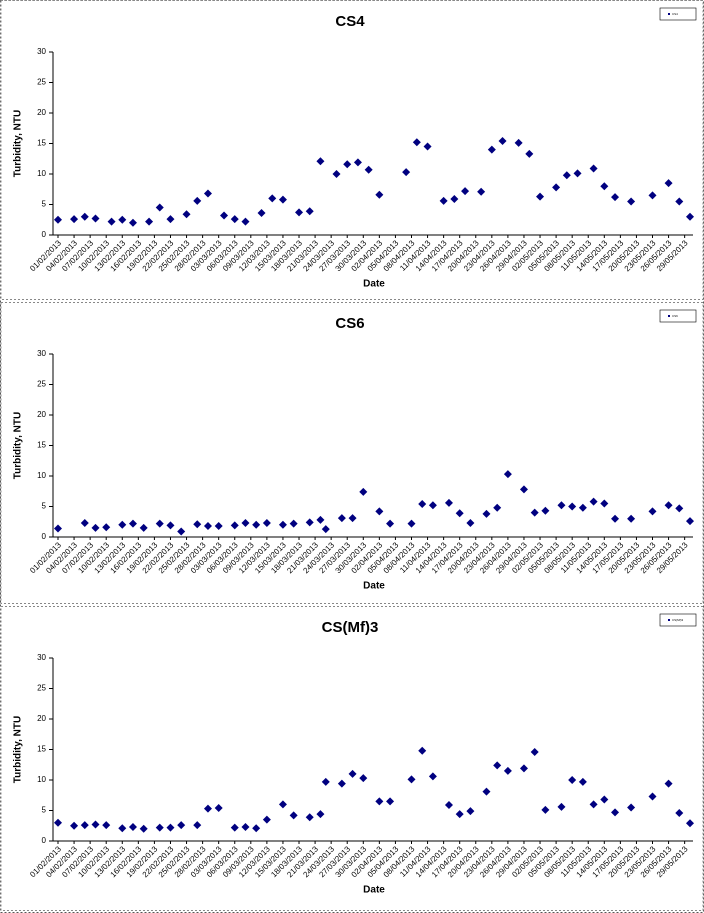 The width and height of the screenshot is (704, 913). Describe the element at coordinates (350, 21) in the screenshot. I see `chart-title: CS4` at that location.